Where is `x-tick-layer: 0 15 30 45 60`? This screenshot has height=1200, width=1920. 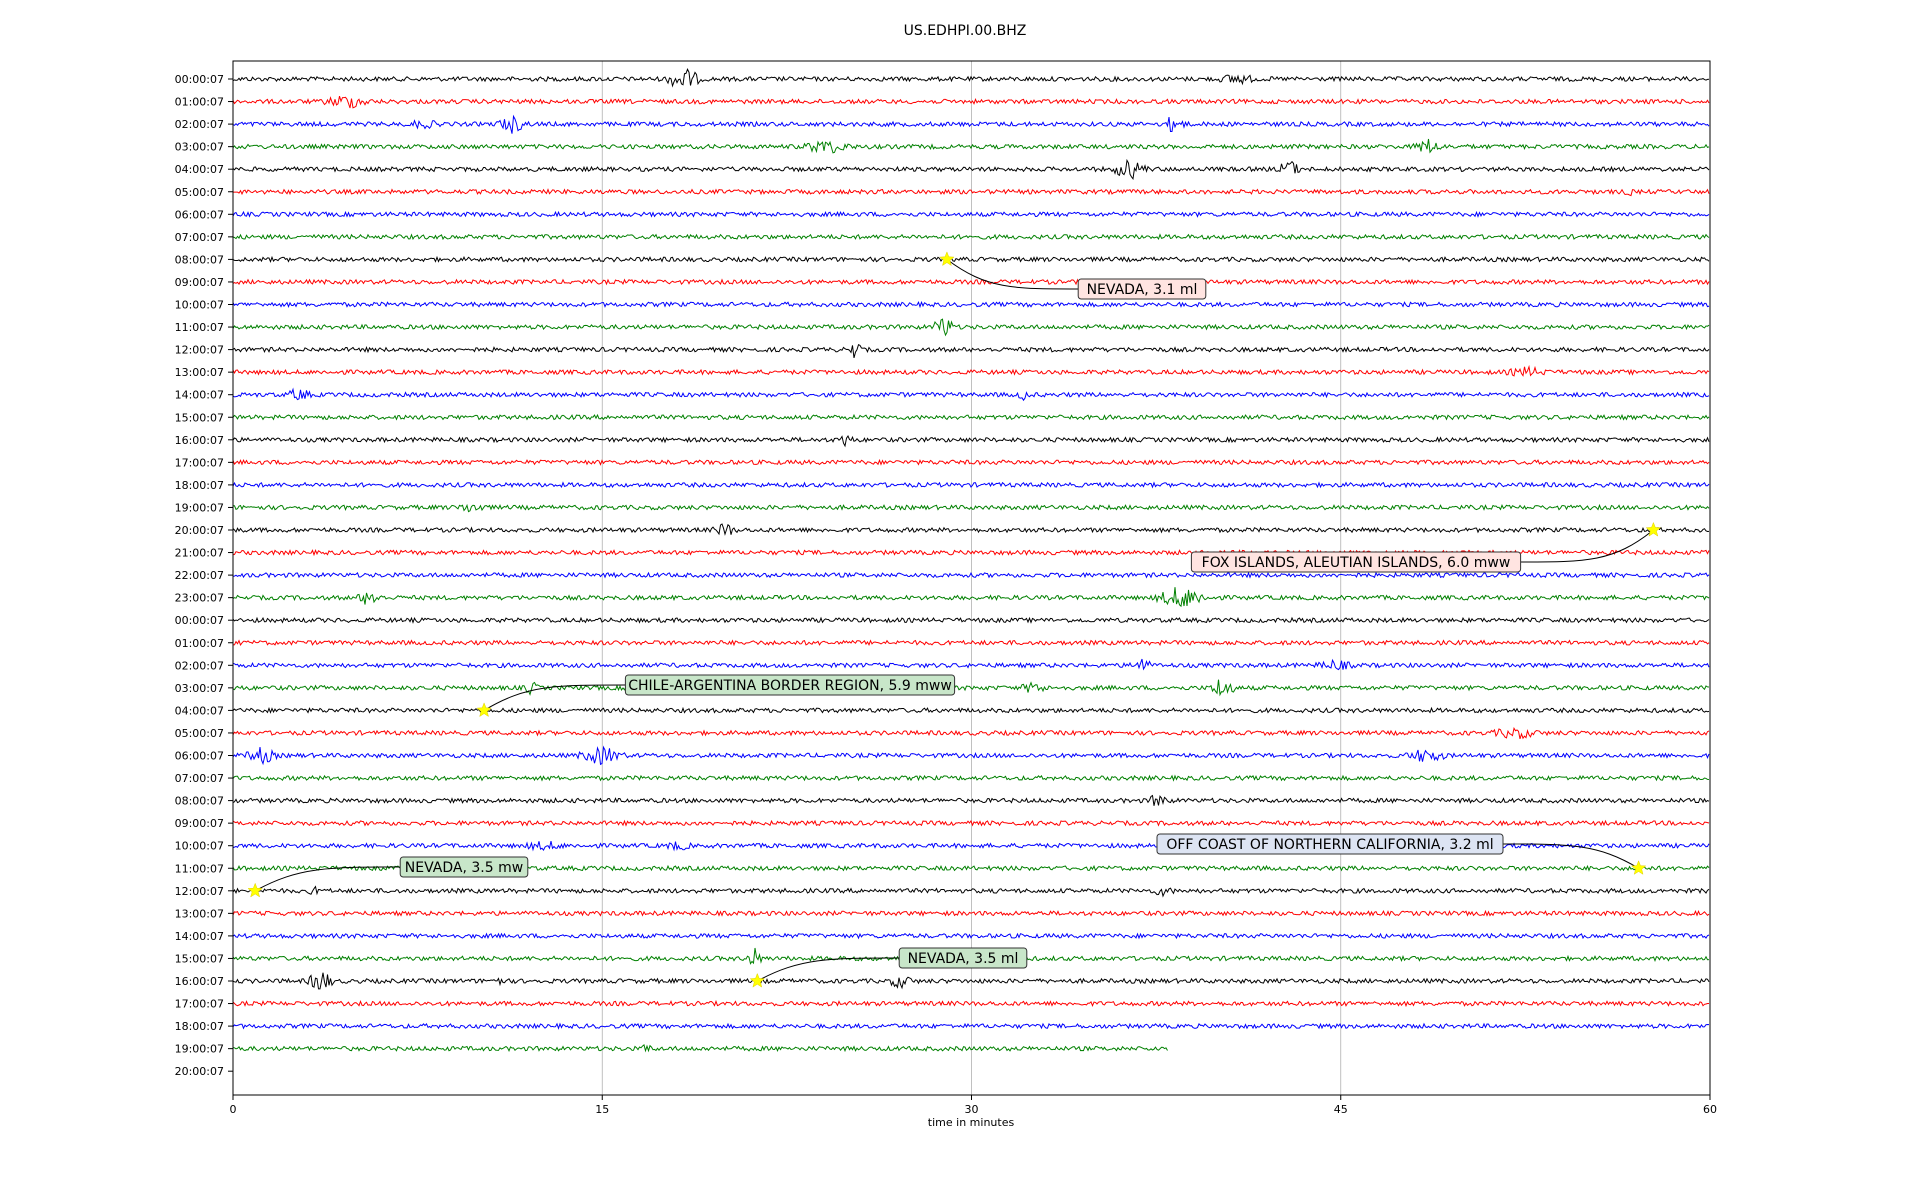
x-tick-layer: 0 15 30 45 60 is located at coordinates (973, 1105).